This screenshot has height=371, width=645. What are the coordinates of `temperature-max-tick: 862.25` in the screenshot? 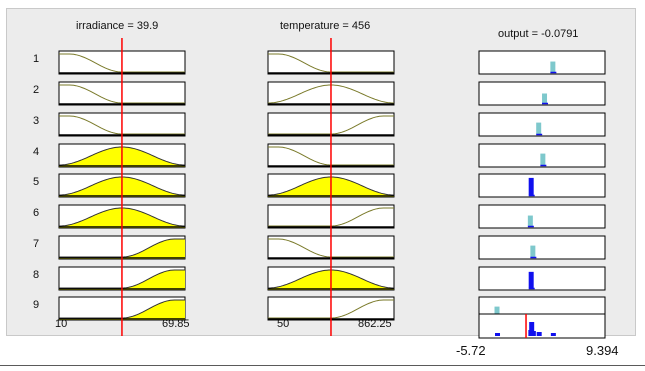 It's located at (375, 324).